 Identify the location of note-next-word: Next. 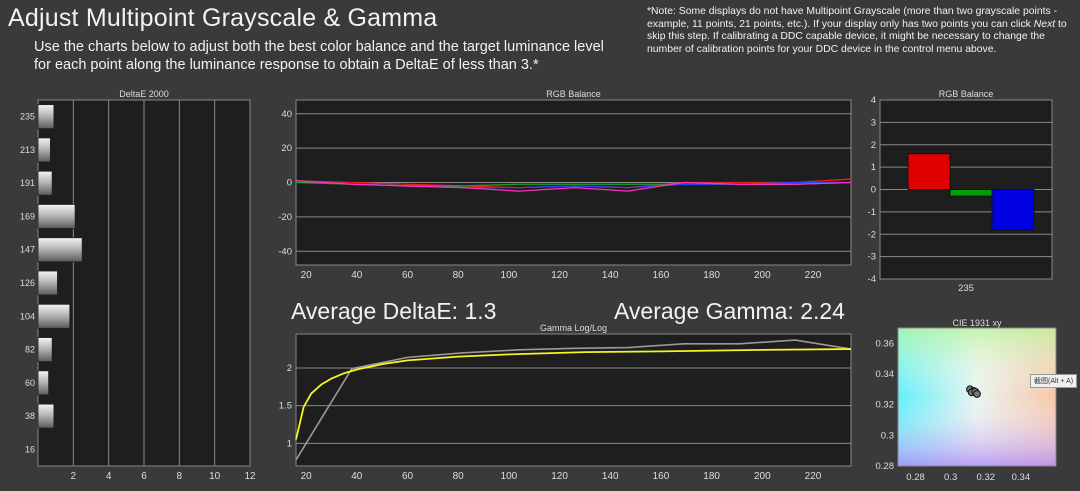
(1044, 24).